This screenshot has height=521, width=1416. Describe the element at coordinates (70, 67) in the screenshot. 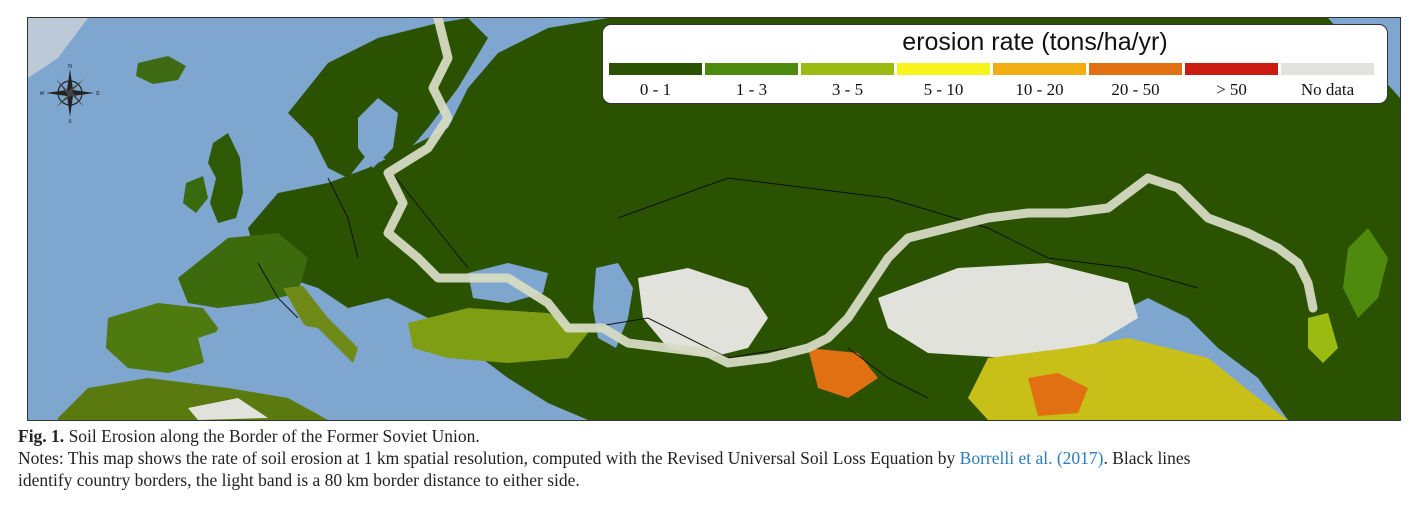

I see `compass-n: N` at that location.